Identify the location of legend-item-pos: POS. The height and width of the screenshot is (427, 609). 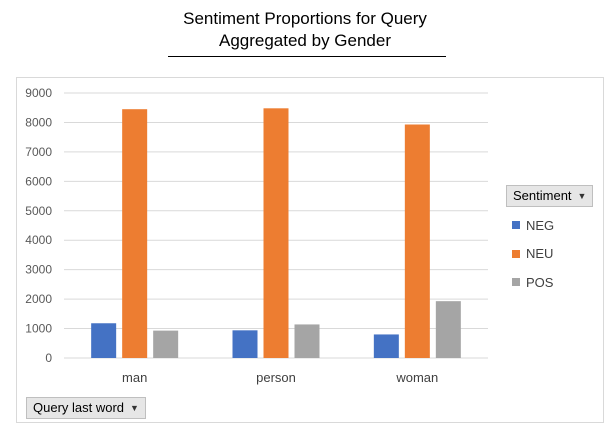
(533, 282).